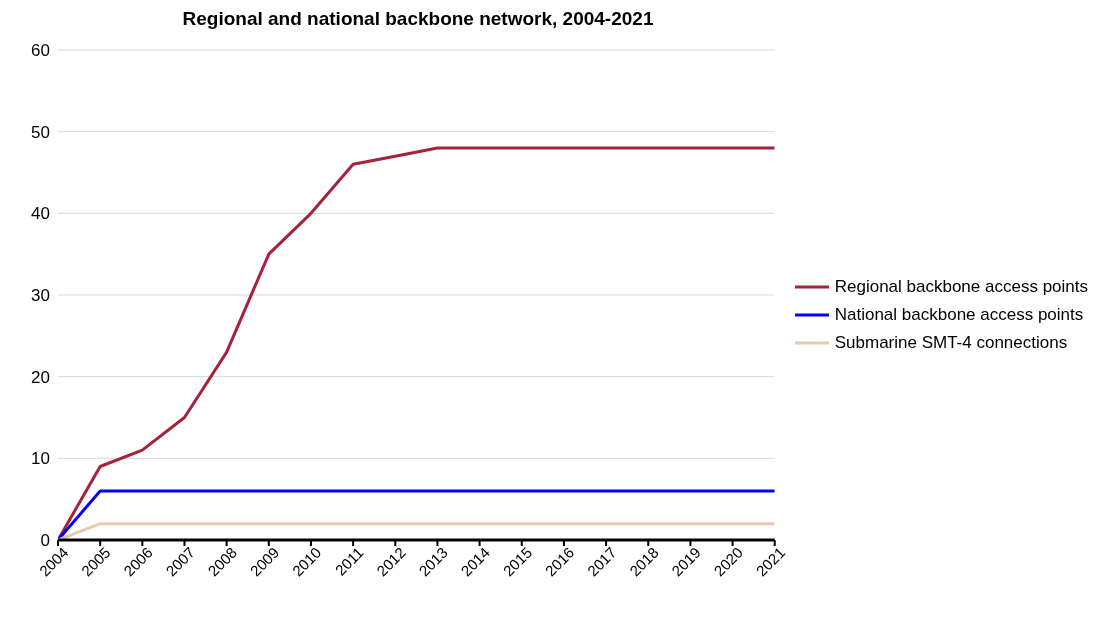  Describe the element at coordinates (961, 287) in the screenshot. I see `legend-label: Regional backbone access points` at that location.